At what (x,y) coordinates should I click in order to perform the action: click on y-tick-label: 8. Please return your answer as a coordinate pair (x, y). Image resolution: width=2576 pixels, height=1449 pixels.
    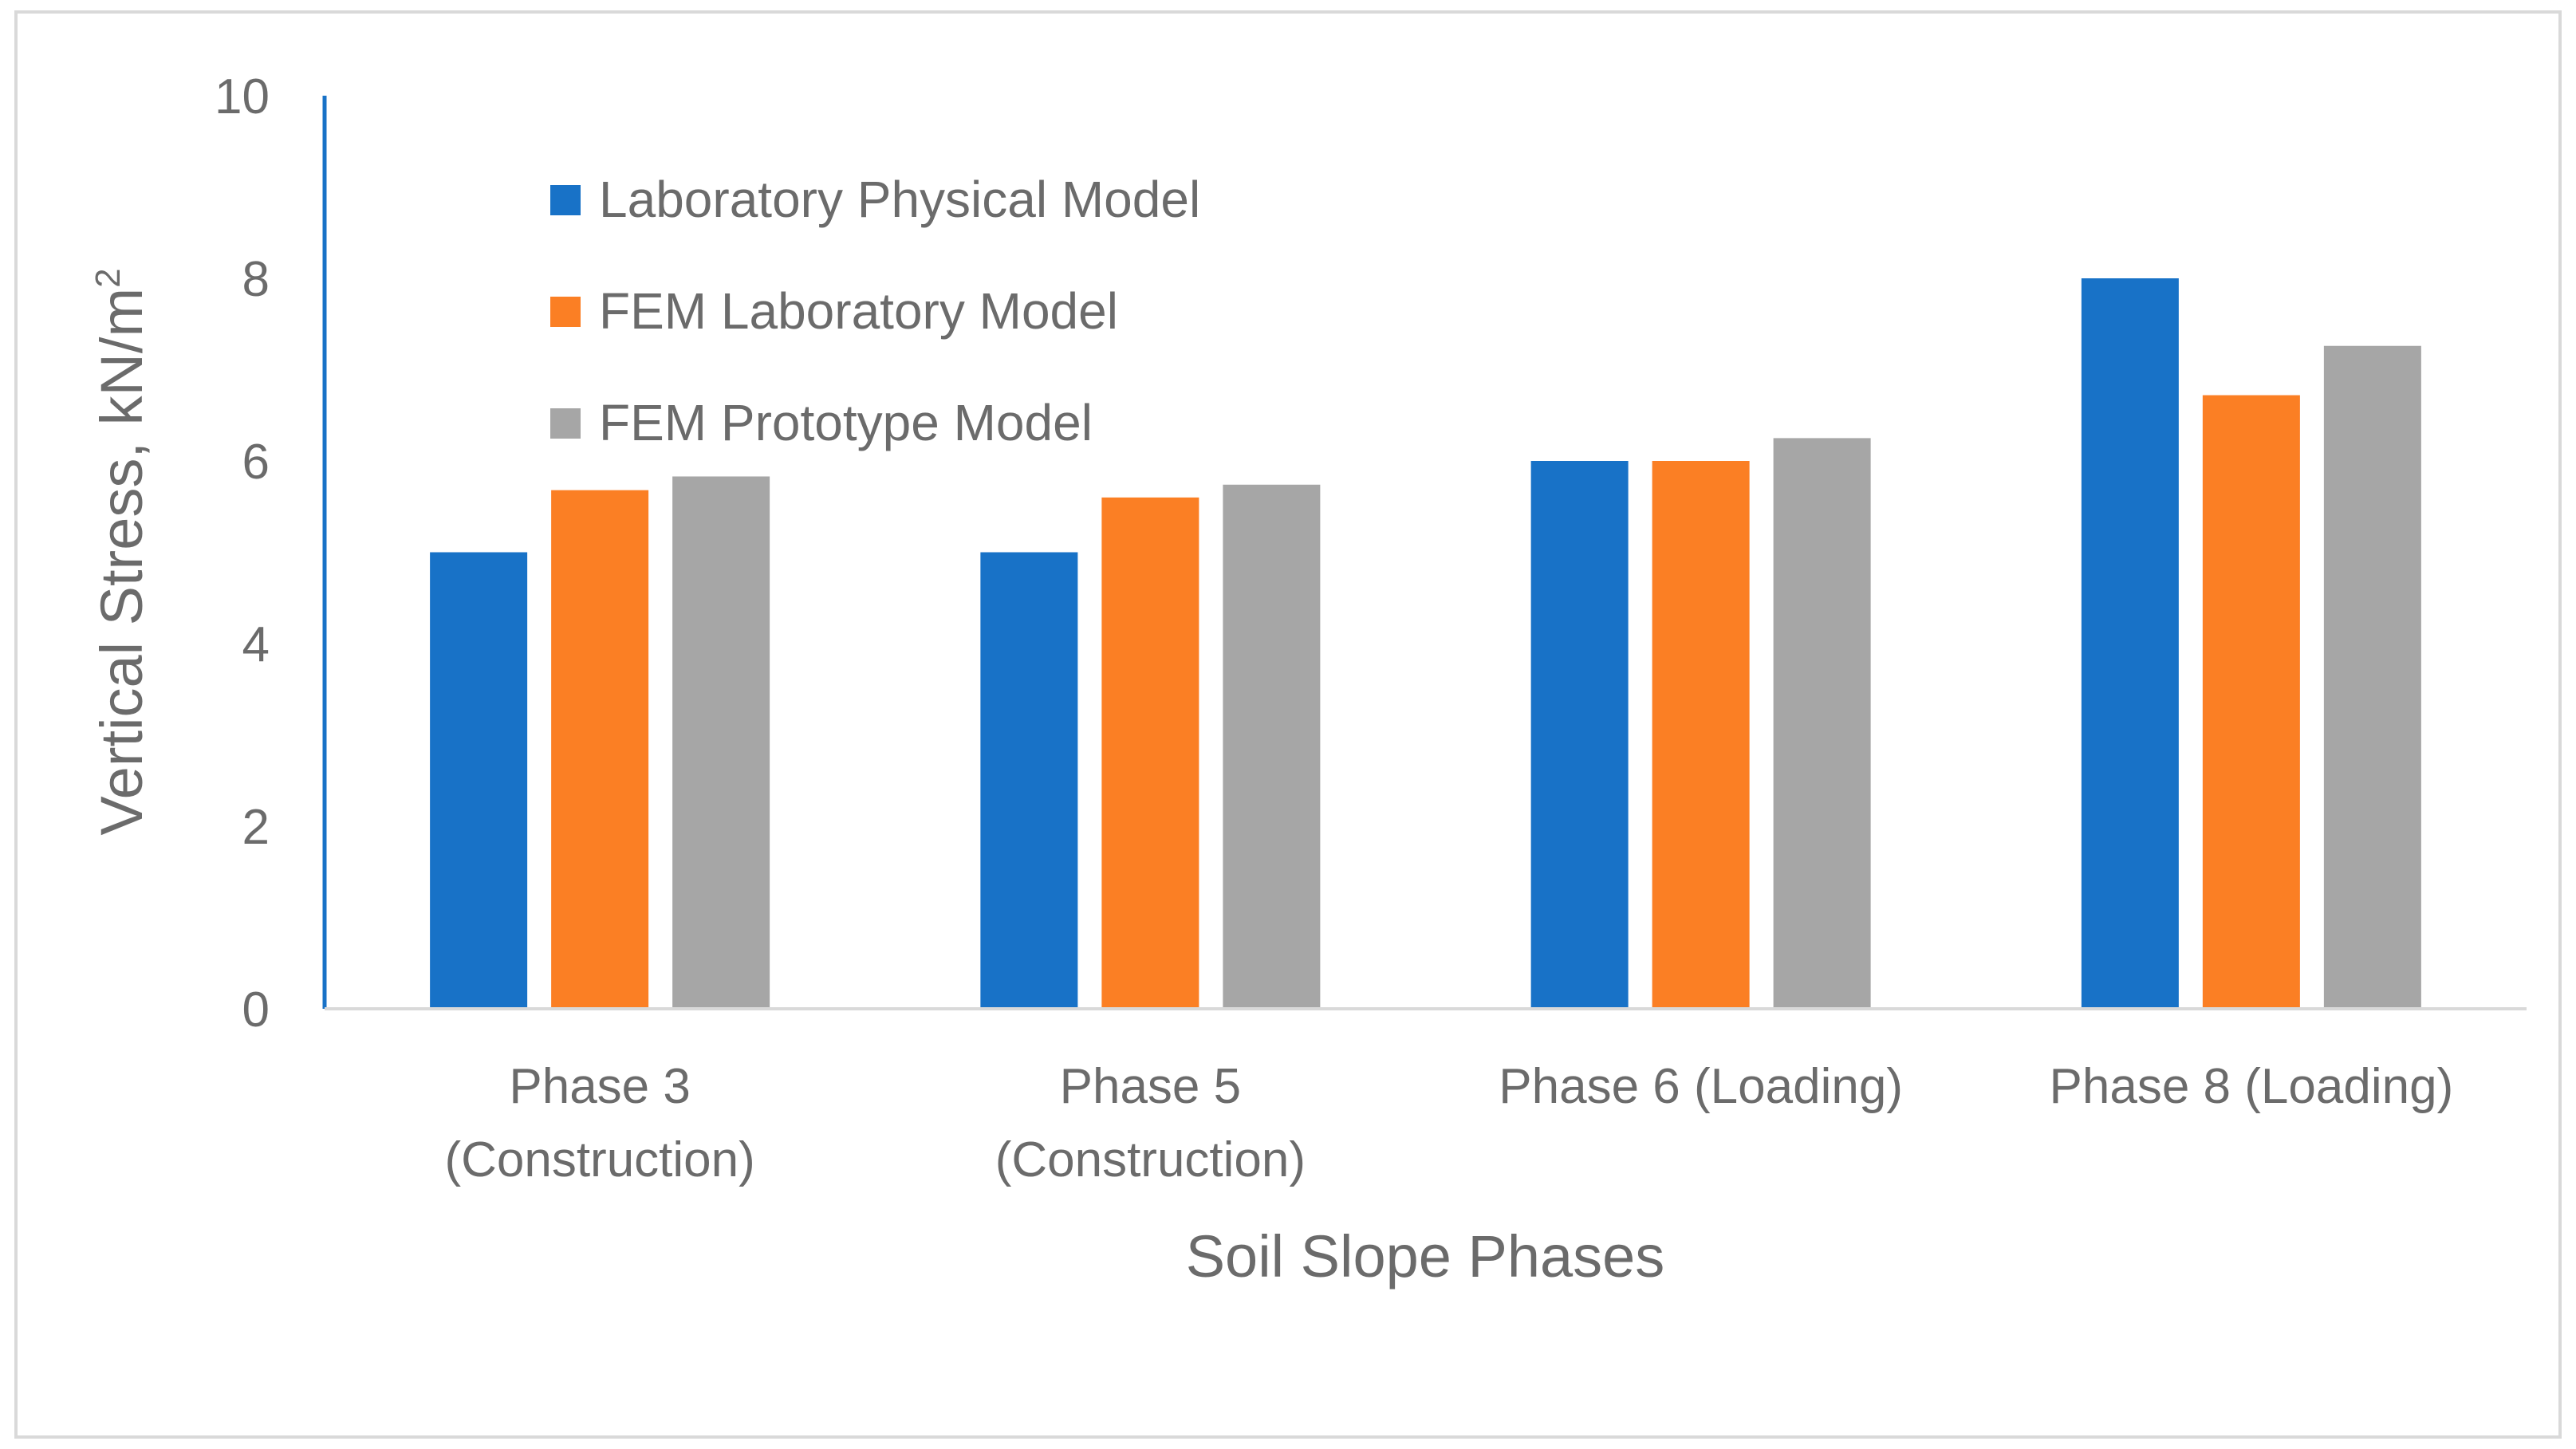
    Looking at the image, I should click on (256, 279).